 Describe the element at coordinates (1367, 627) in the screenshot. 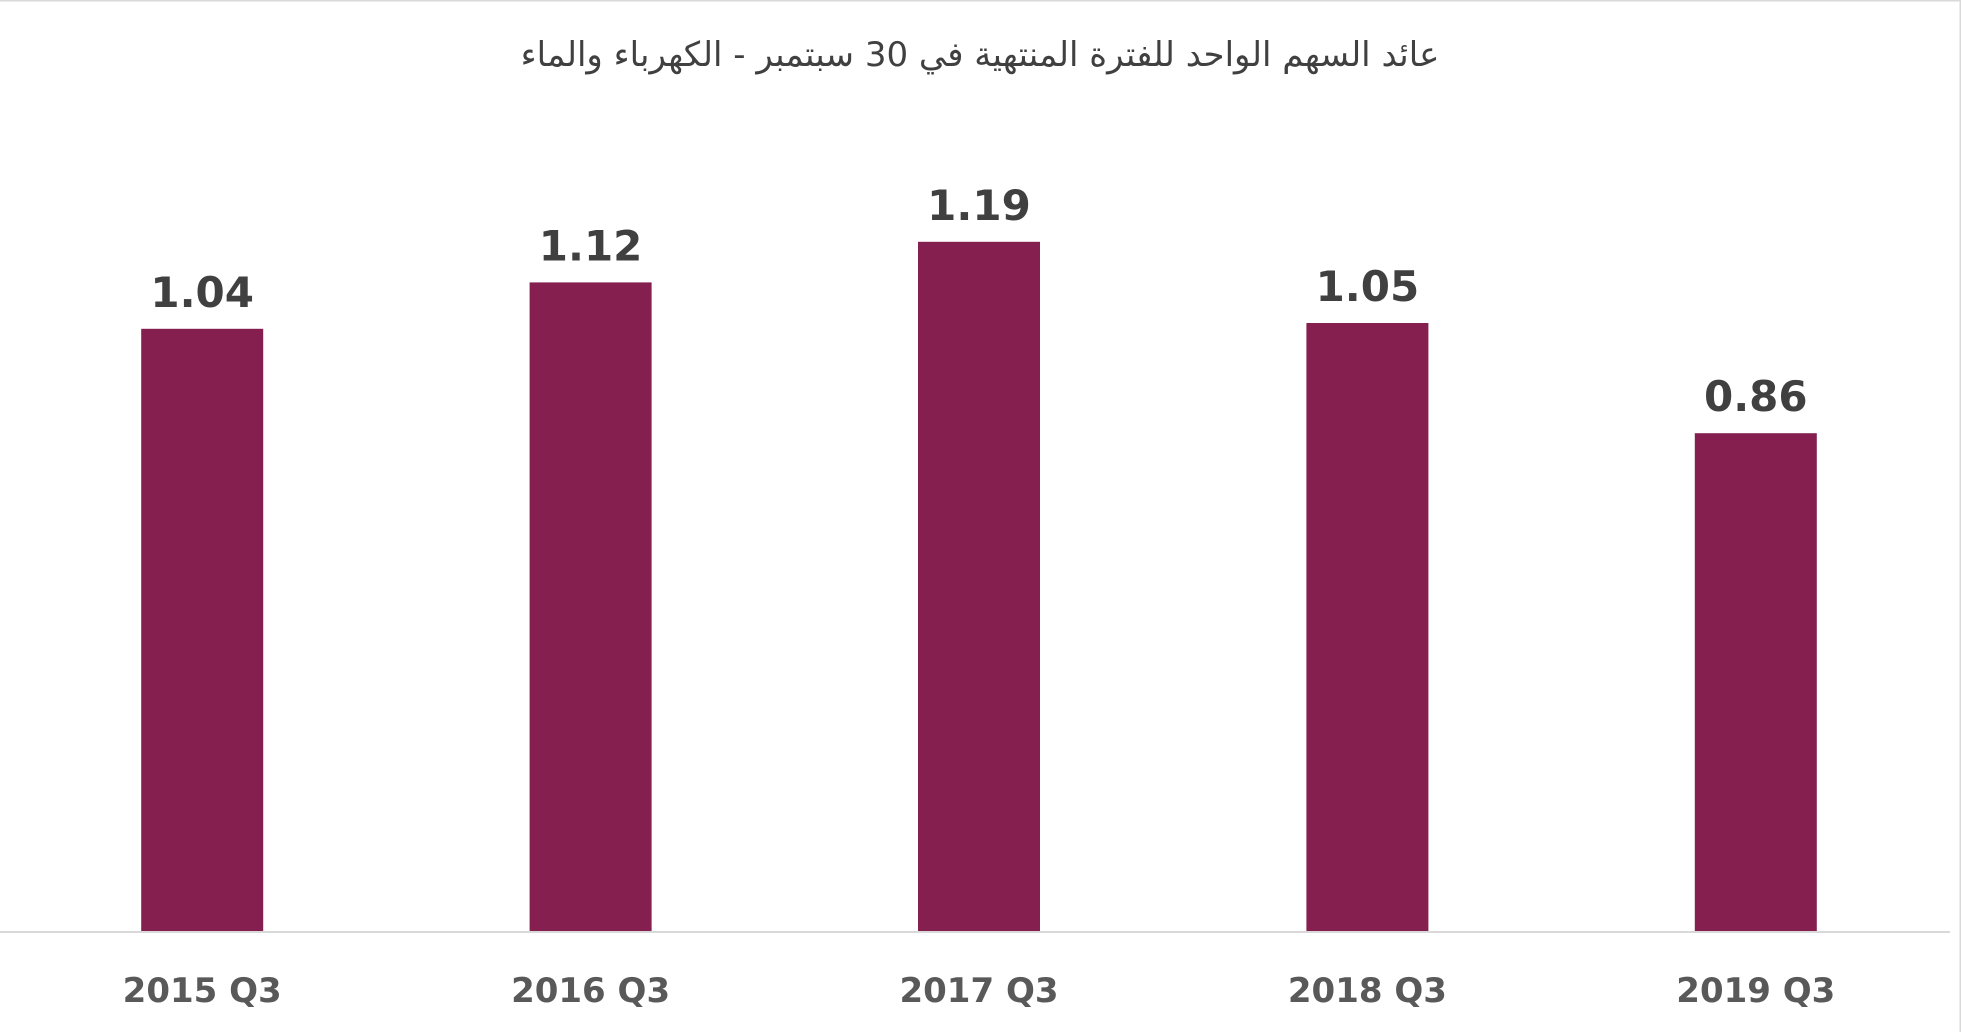

I see `bar-2018-q3` at that location.